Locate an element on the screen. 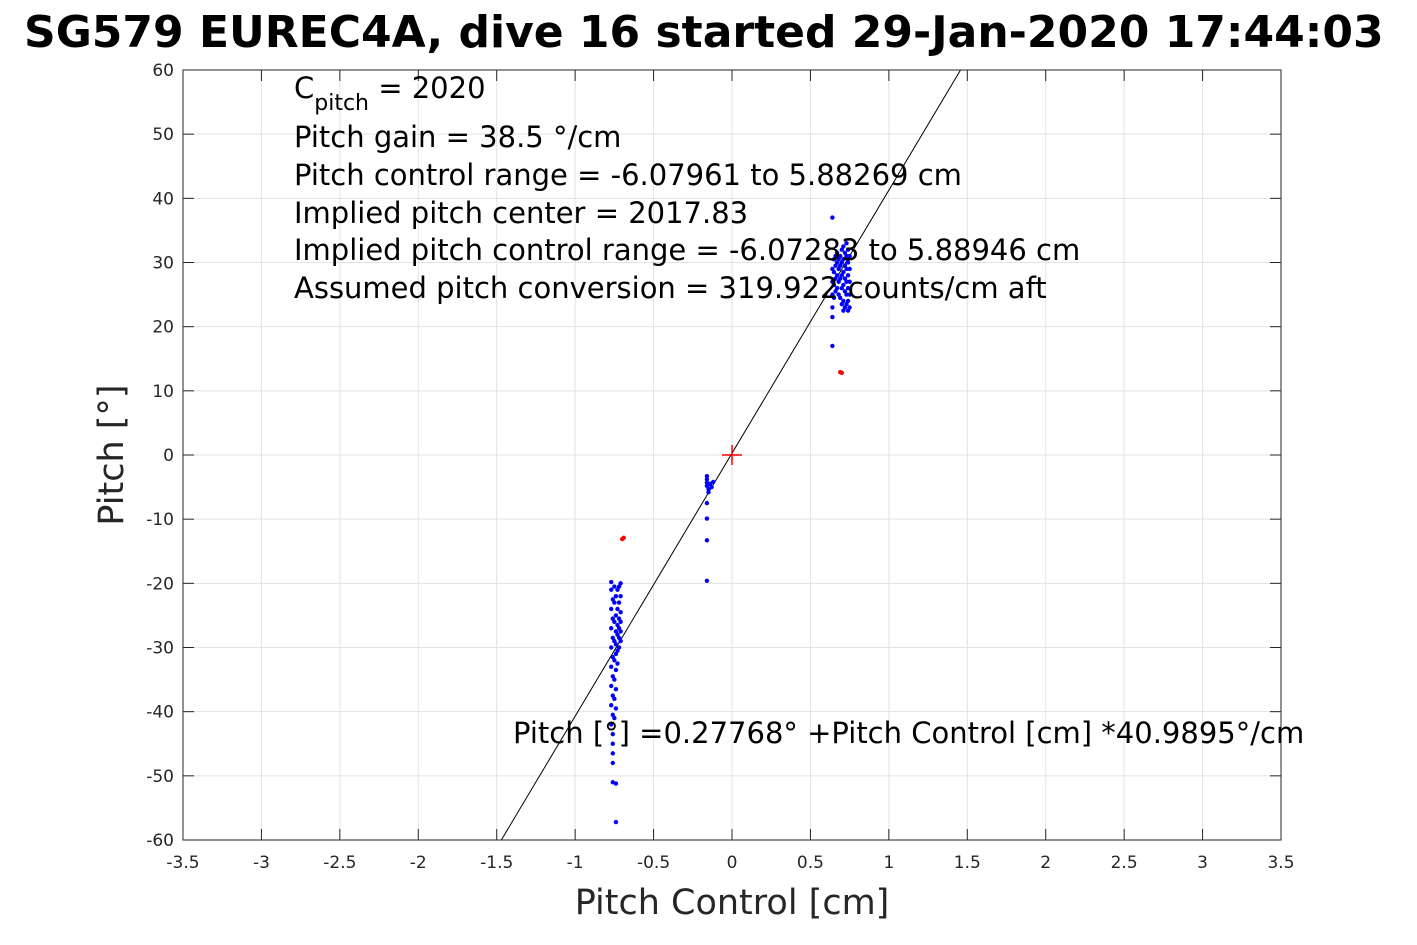 Image resolution: width=1417 pixels, height=945 pixels. x-tick-label: 2 is located at coordinates (1045, 863).